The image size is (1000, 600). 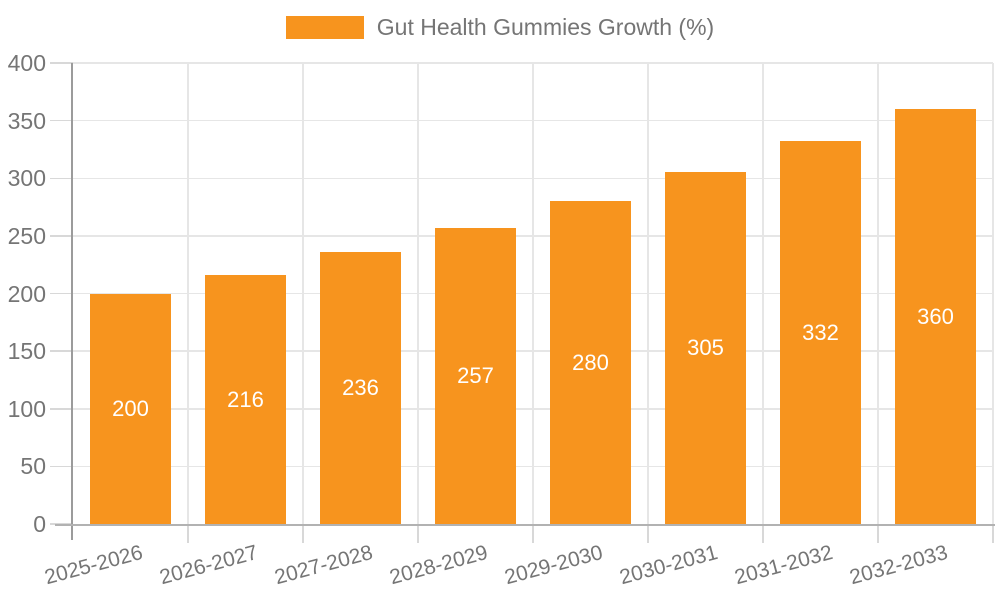 What do you see at coordinates (26, 178) in the screenshot?
I see `y-axis-label: 300` at bounding box center [26, 178].